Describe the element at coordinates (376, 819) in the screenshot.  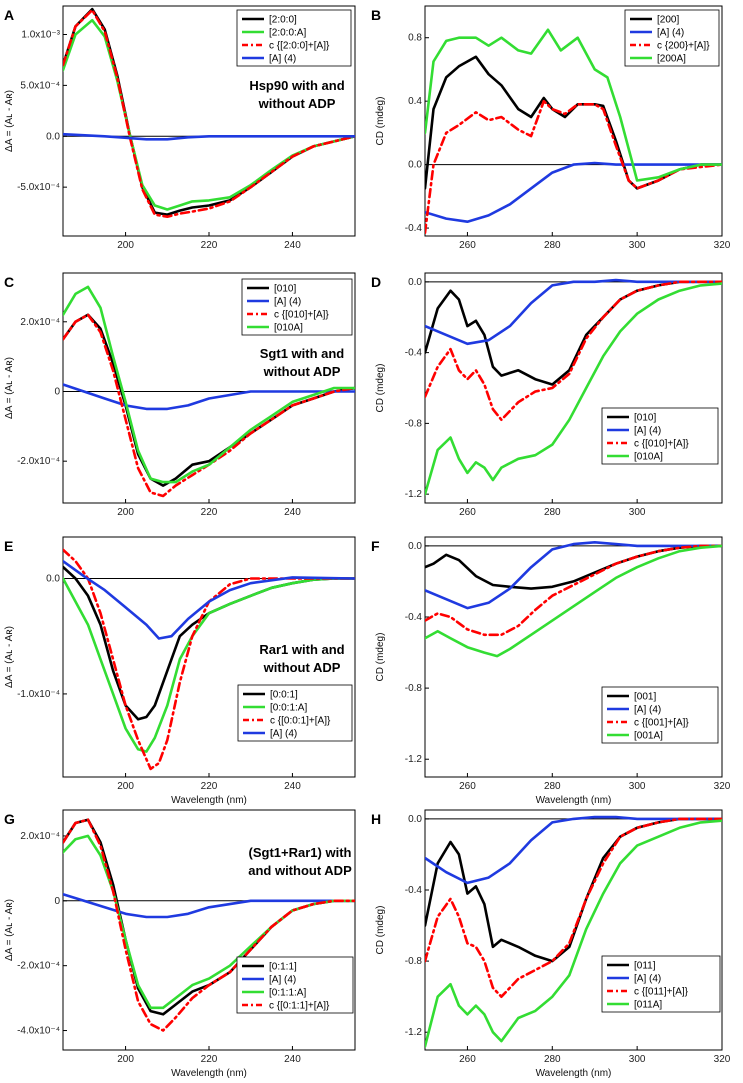
I see `panel-letter: H` at that location.